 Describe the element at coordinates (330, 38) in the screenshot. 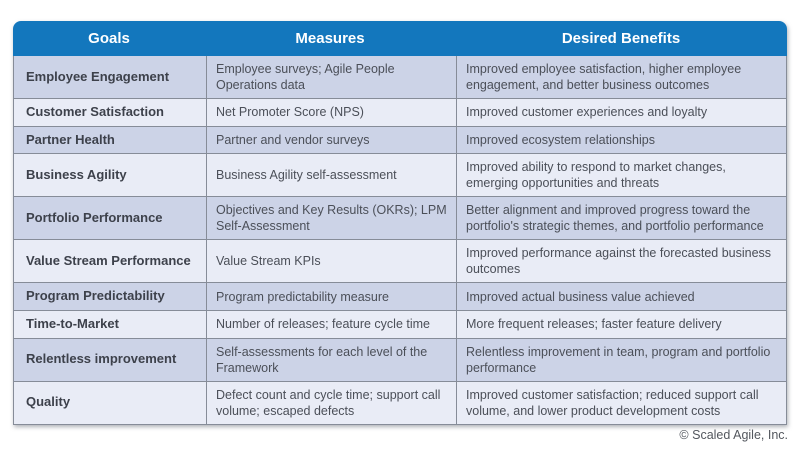

I see `column-header-measures: Measures` at that location.